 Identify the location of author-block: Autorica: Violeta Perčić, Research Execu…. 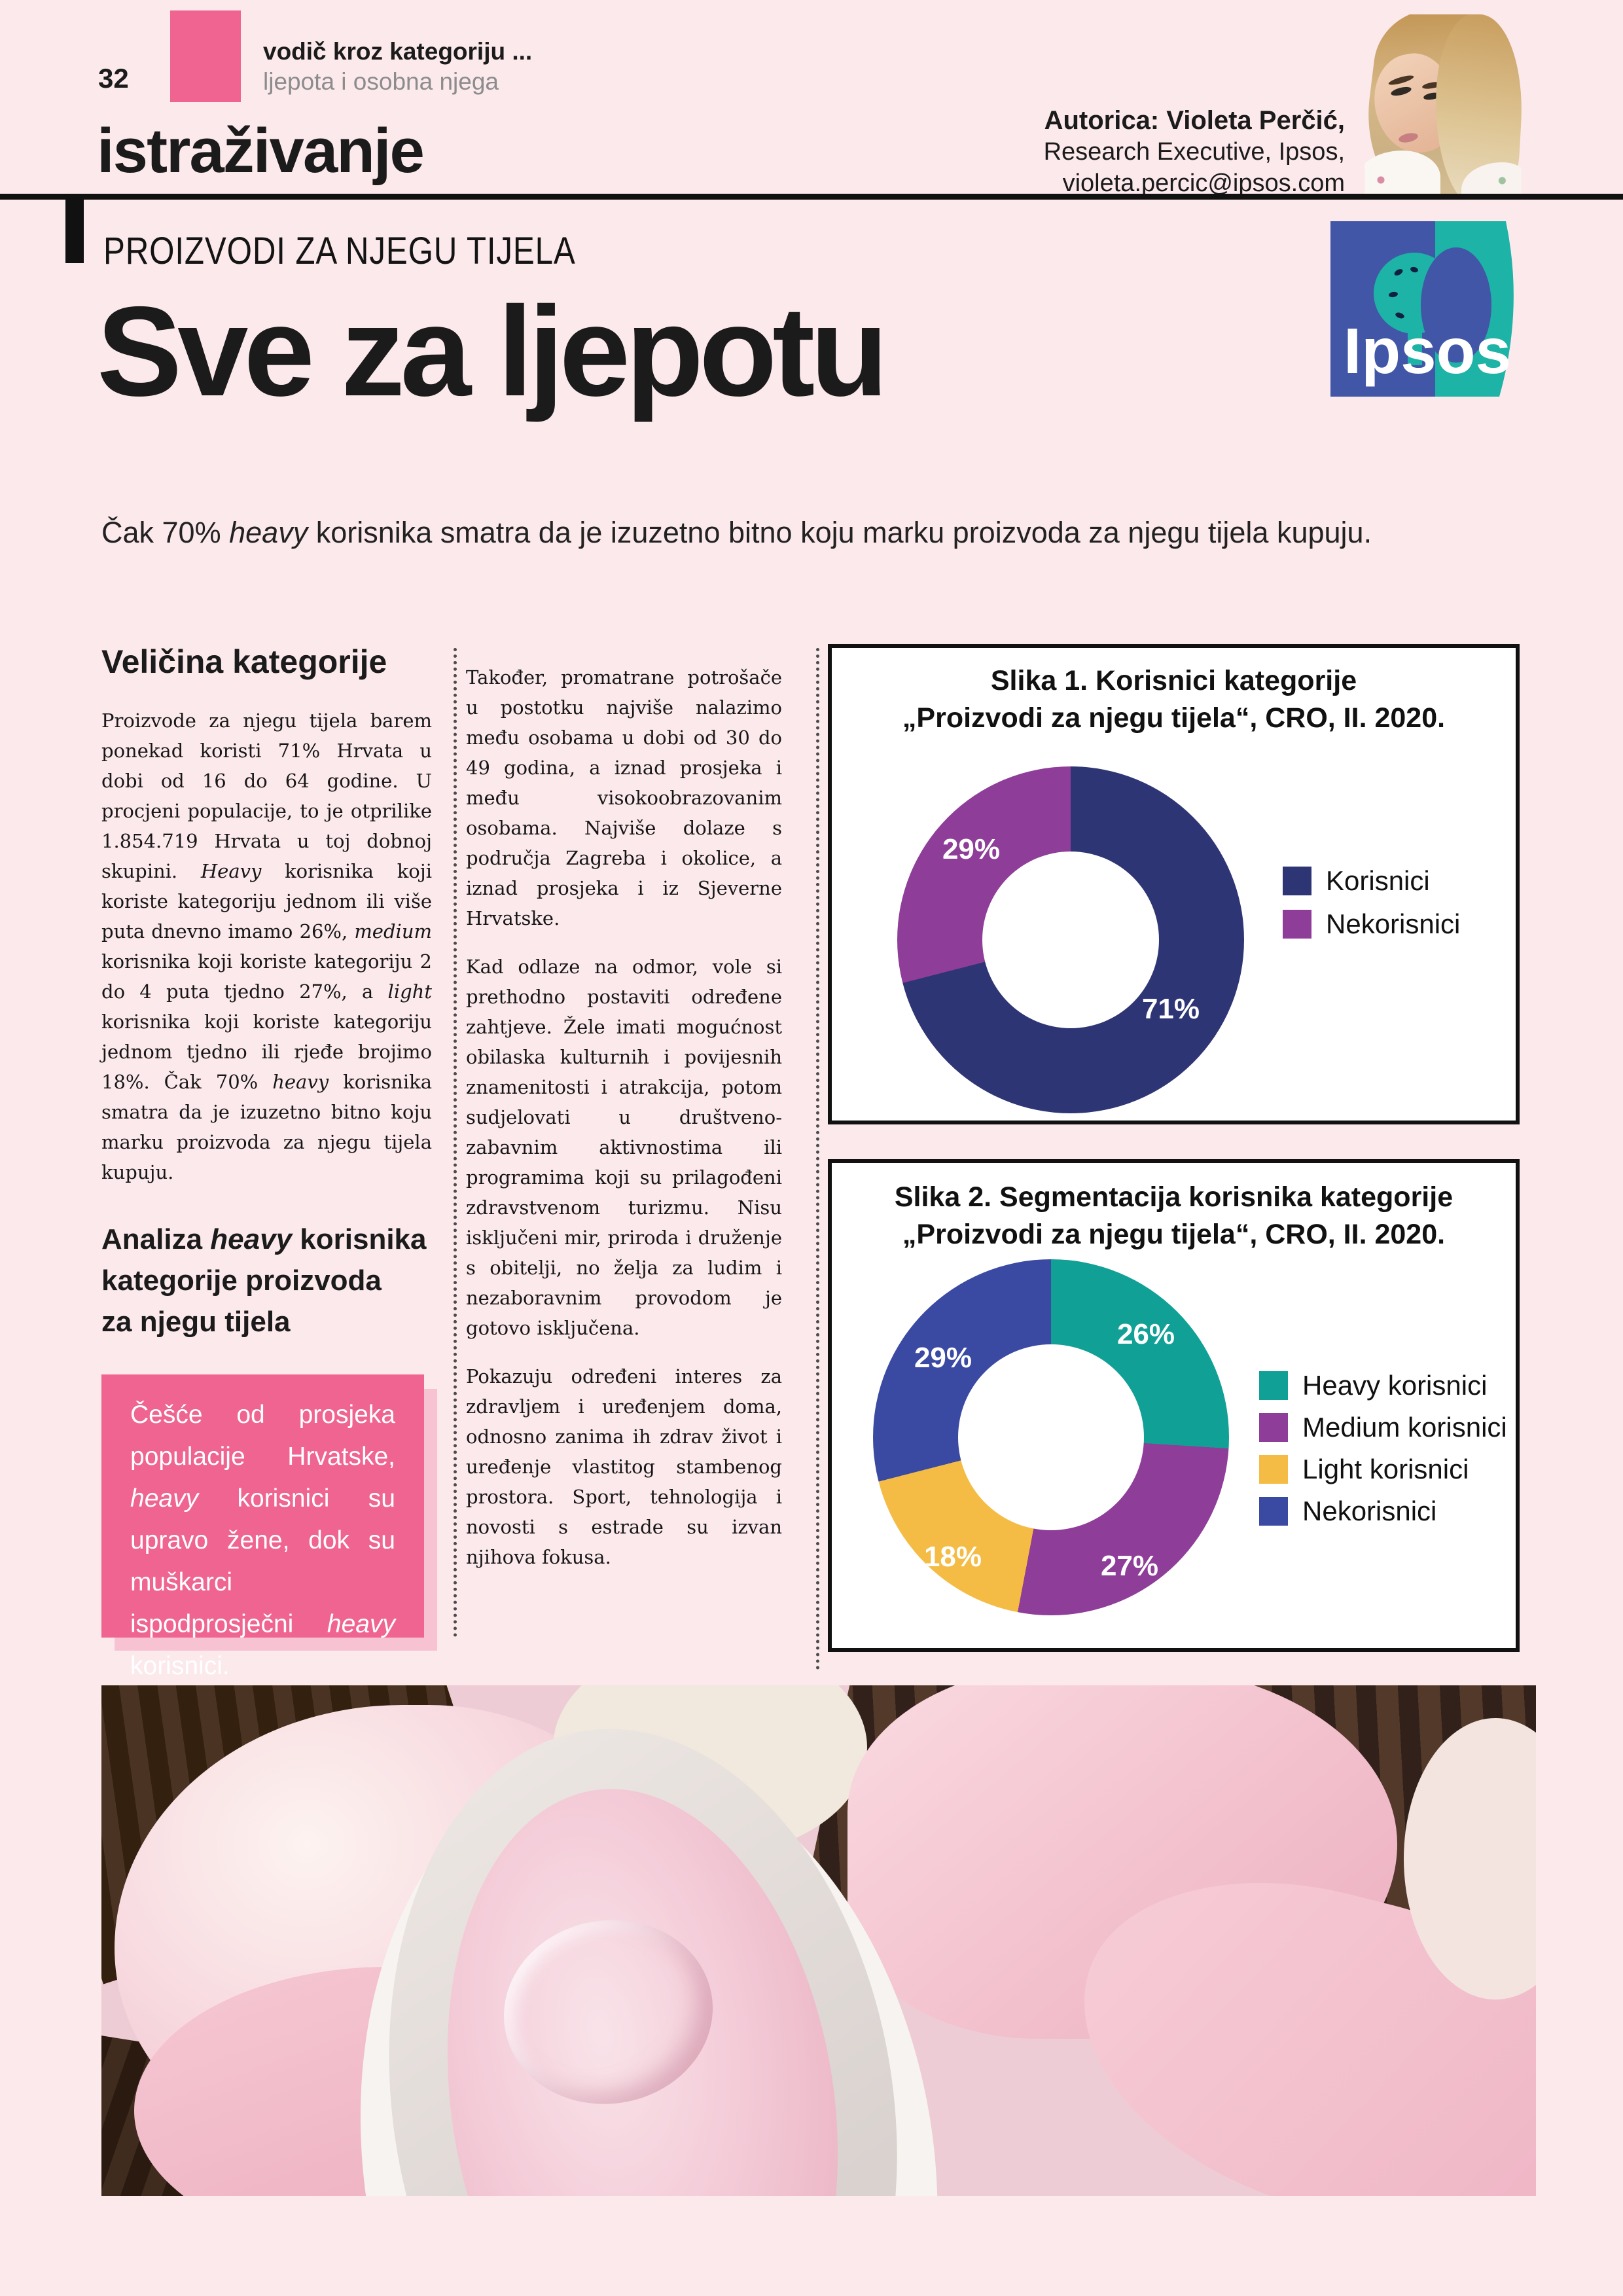
(1194, 152).